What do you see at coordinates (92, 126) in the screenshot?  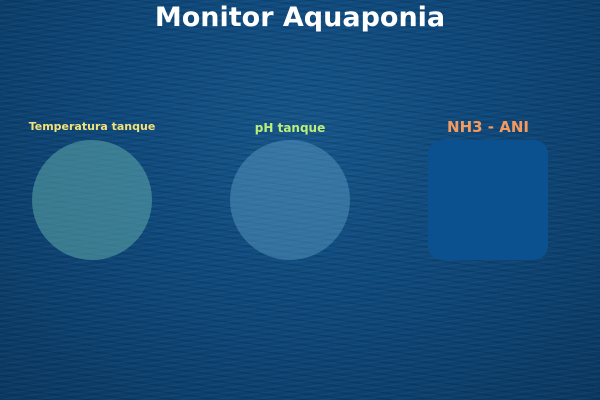 I see `temperature-widget-title: Temperatura tanque` at bounding box center [92, 126].